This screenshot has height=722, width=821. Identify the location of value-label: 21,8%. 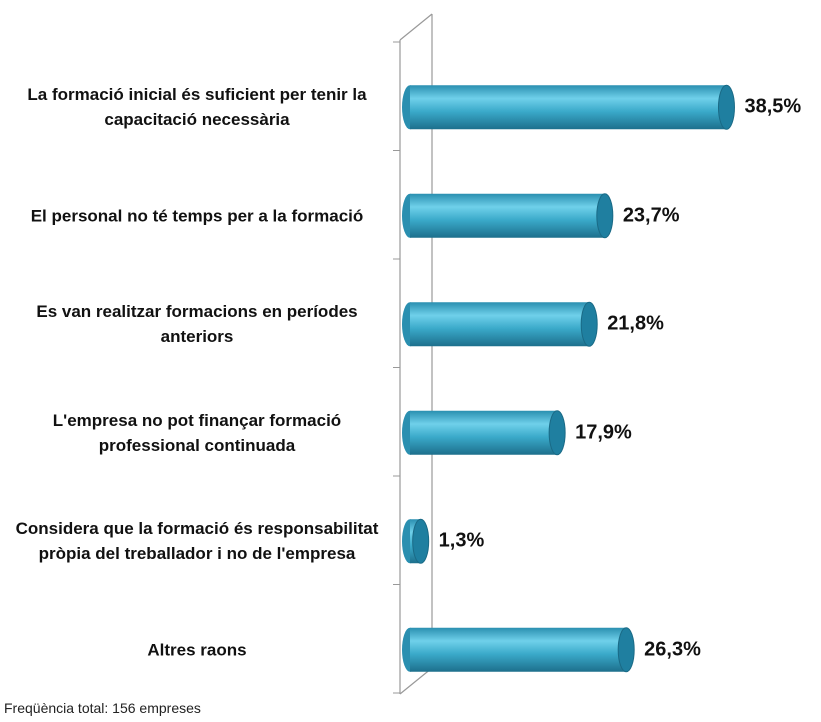
(635, 323).